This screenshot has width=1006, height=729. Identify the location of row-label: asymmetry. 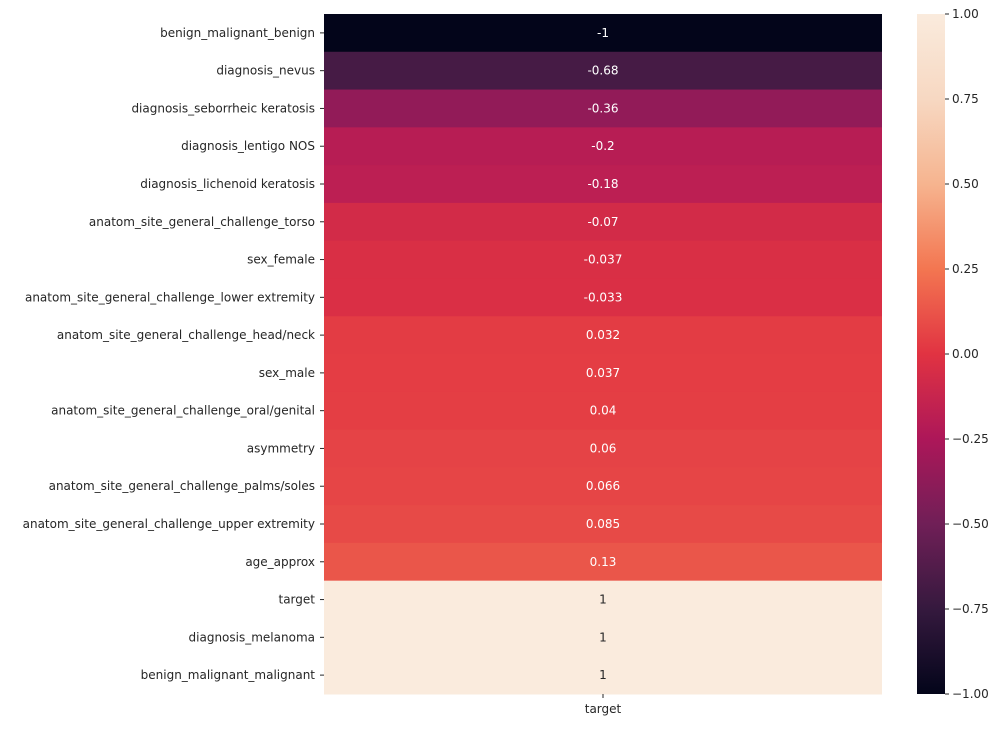
(281, 448).